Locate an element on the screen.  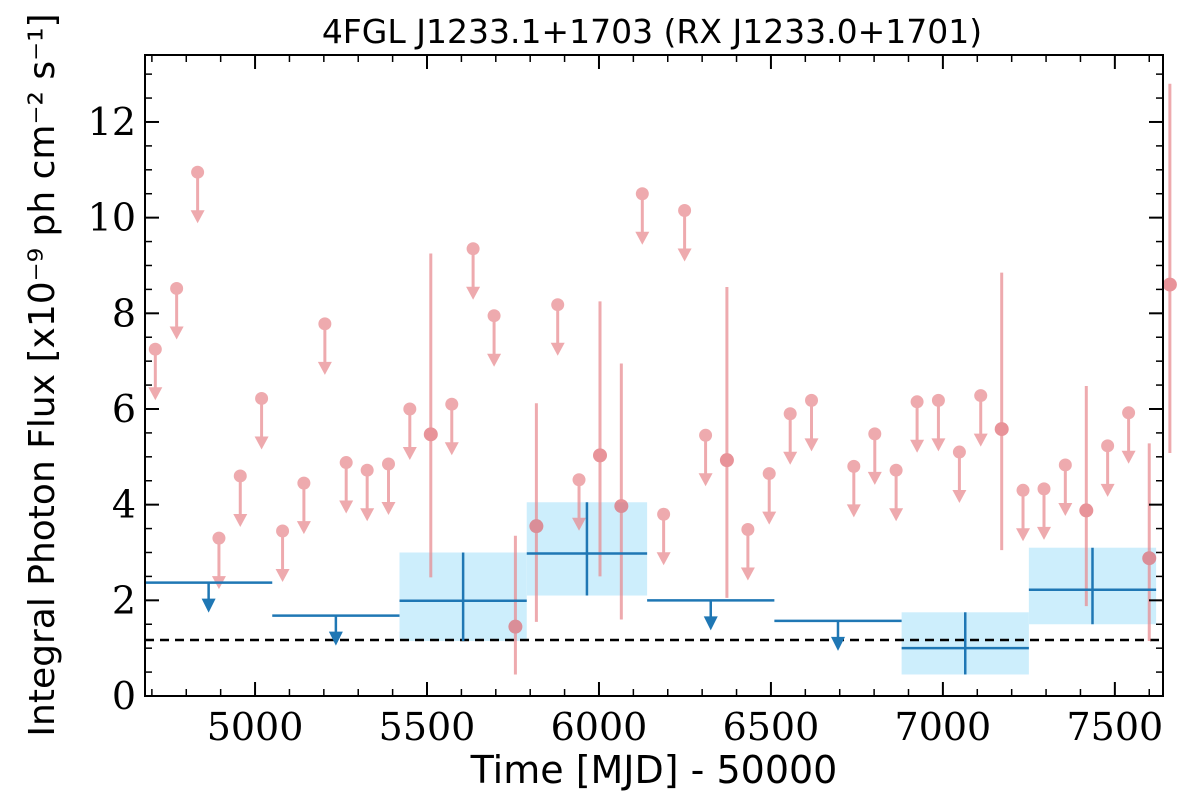
y-tick-label: 10 is located at coordinates (112, 218).